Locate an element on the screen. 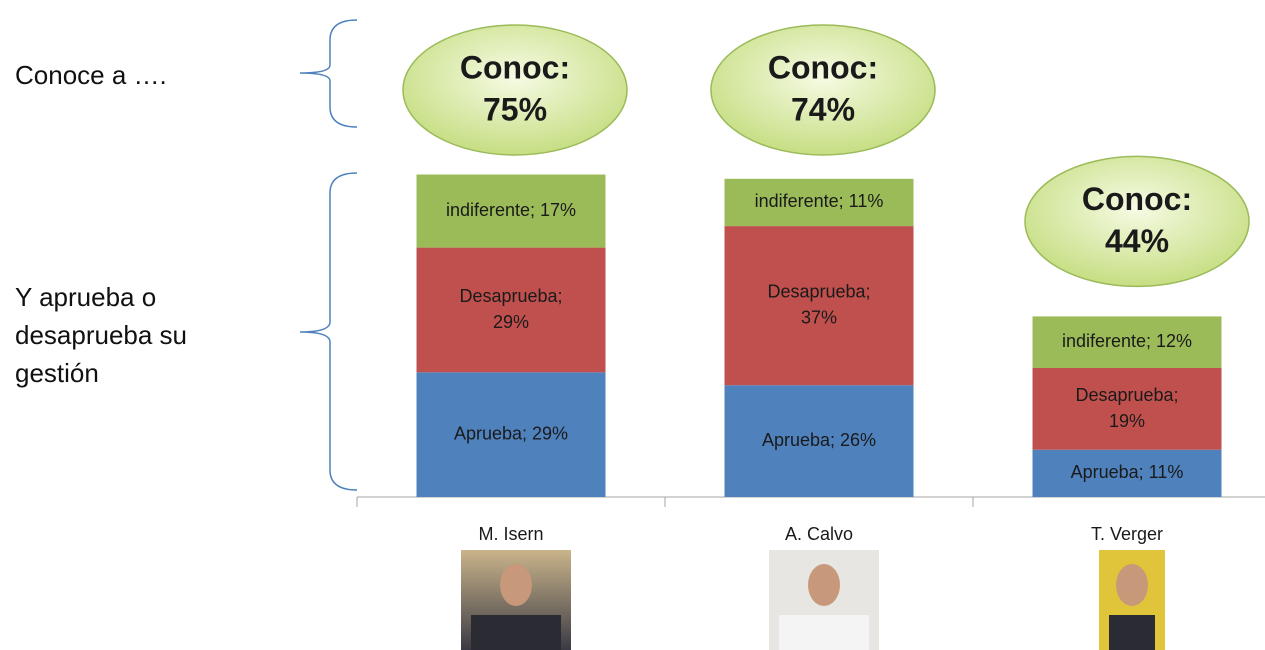 The height and width of the screenshot is (650, 1265). x-tick-label: M. Isern is located at coordinates (510, 534).